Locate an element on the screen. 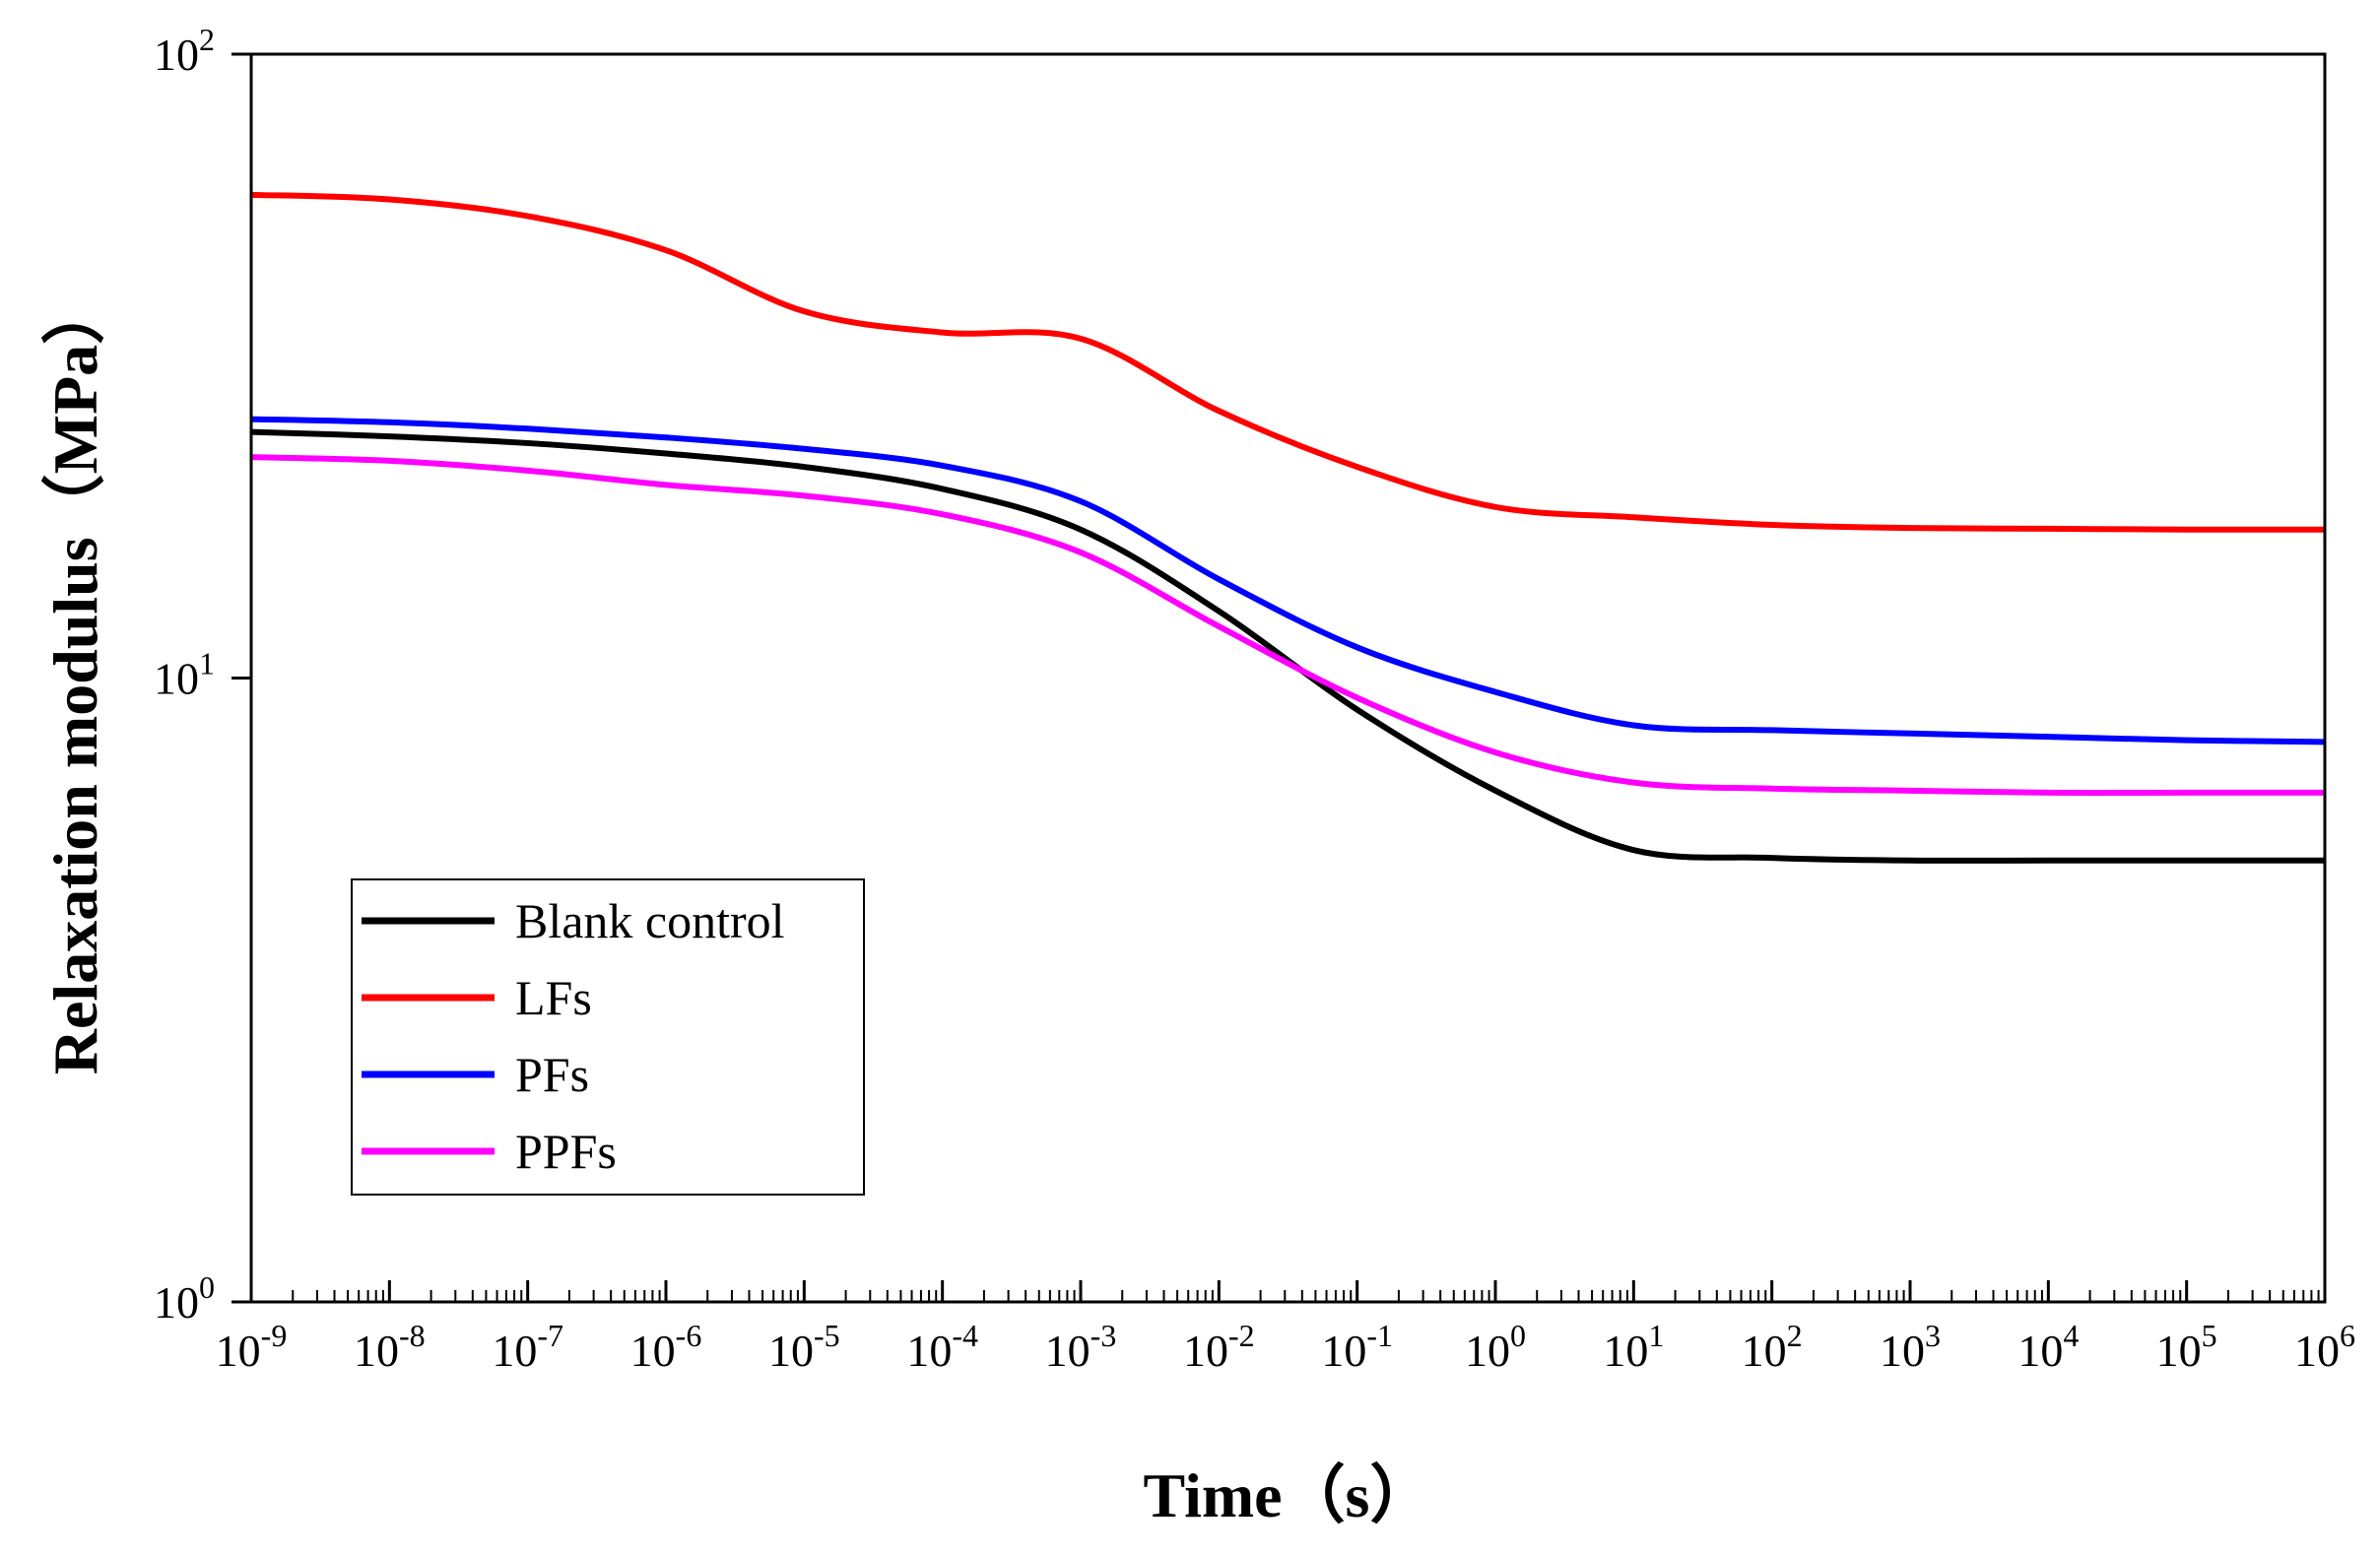 This screenshot has height=1556, width=2380. y-axis-ticks is located at coordinates (241, 678).